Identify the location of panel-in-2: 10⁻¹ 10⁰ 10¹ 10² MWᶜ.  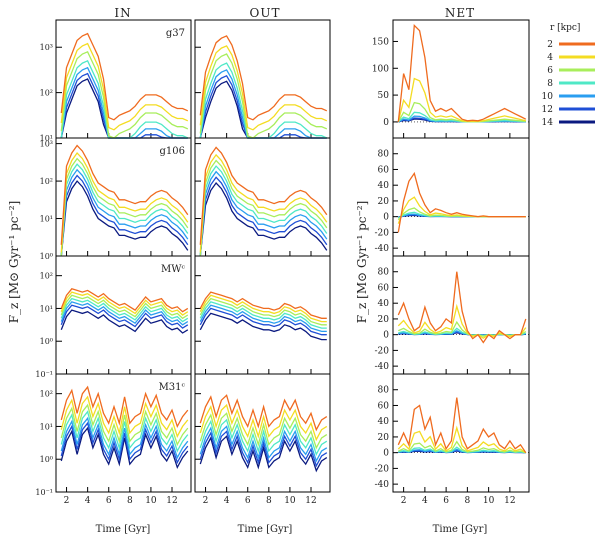
(113, 317).